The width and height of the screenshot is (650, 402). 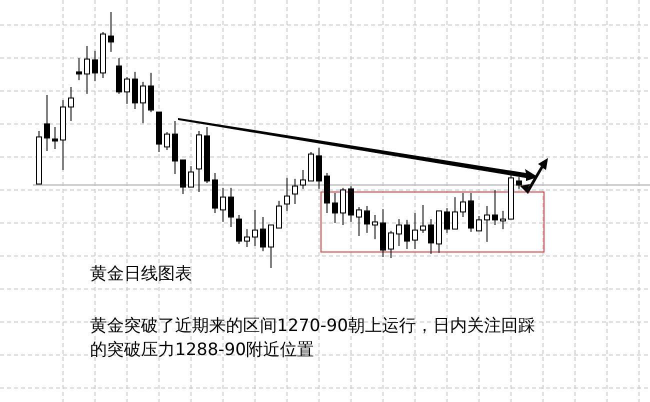 I want to click on text: 黄金突破了近期来的区间1270-90朝上运行，日内关注回踩的突破压力1288-90附近位置, so click(x=313, y=338).